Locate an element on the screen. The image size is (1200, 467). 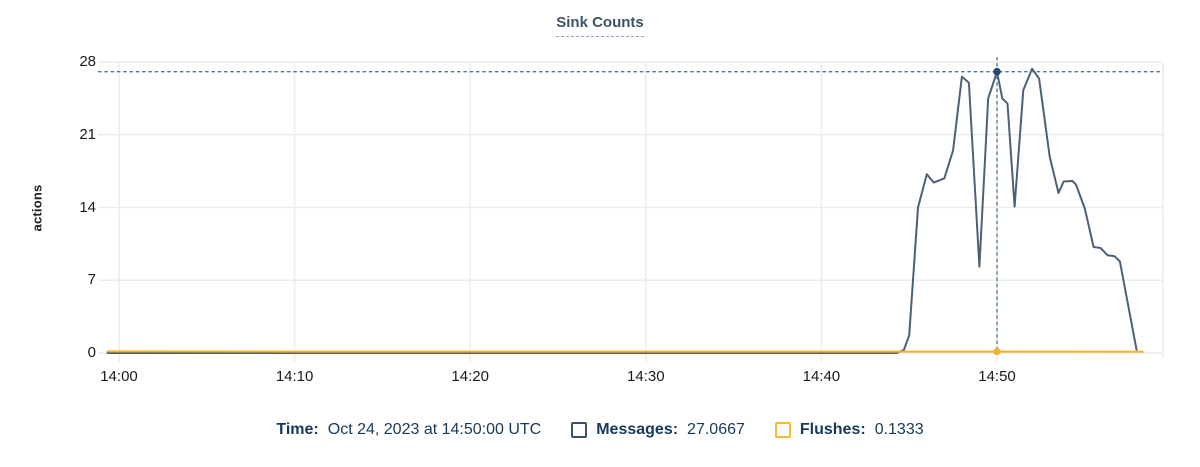
y-tick-label: 21 is located at coordinates (87, 134).